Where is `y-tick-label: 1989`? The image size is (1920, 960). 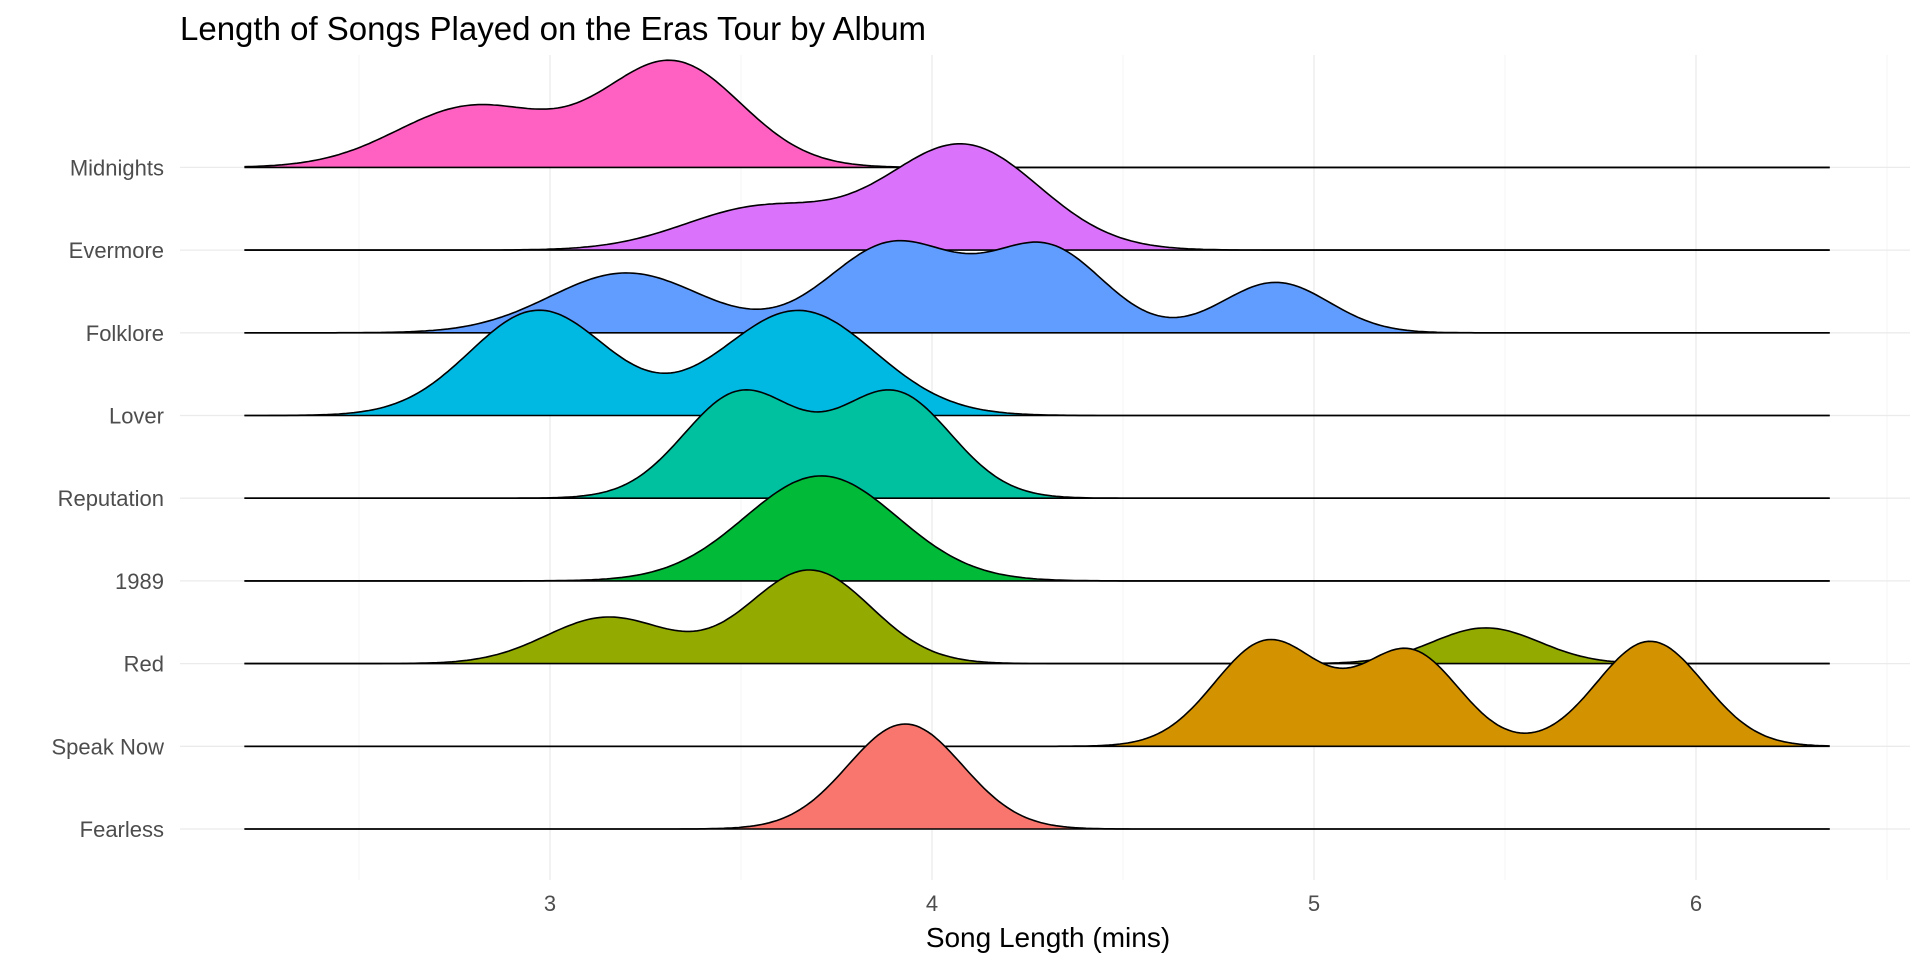
y-tick-label: 1989 is located at coordinates (139, 581).